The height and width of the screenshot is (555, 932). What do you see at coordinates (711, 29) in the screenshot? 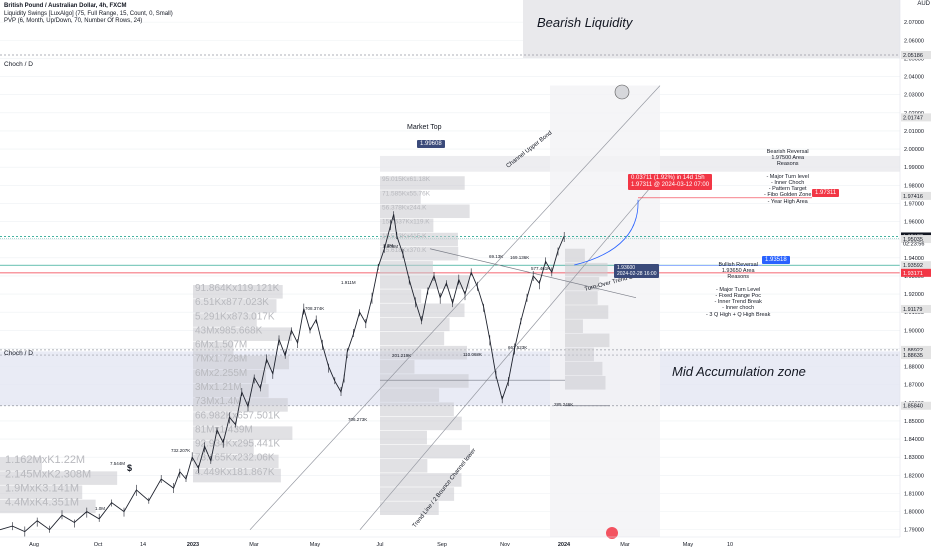
I see `bearish-liquidity-zone` at bounding box center [711, 29].